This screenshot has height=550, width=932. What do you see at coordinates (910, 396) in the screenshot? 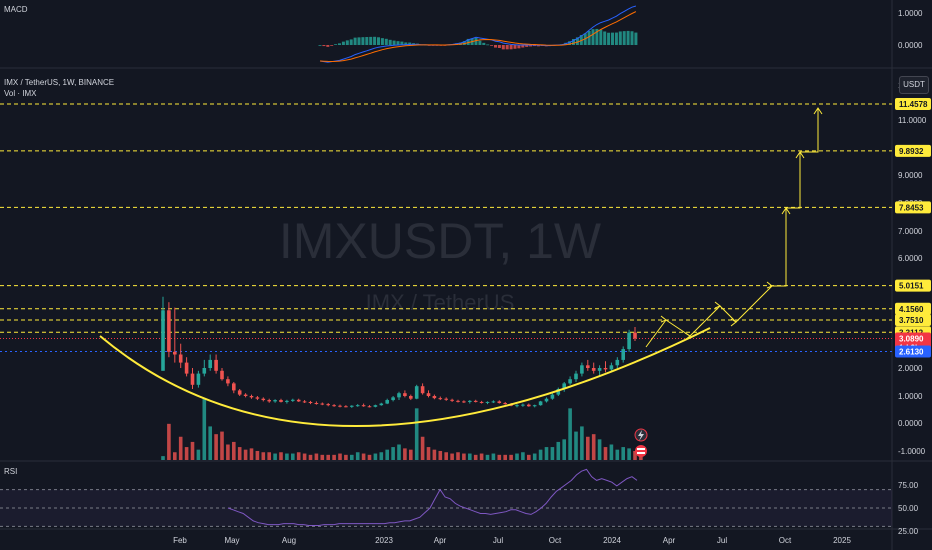
I see `price-tick-label: 1.0000` at bounding box center [910, 396].